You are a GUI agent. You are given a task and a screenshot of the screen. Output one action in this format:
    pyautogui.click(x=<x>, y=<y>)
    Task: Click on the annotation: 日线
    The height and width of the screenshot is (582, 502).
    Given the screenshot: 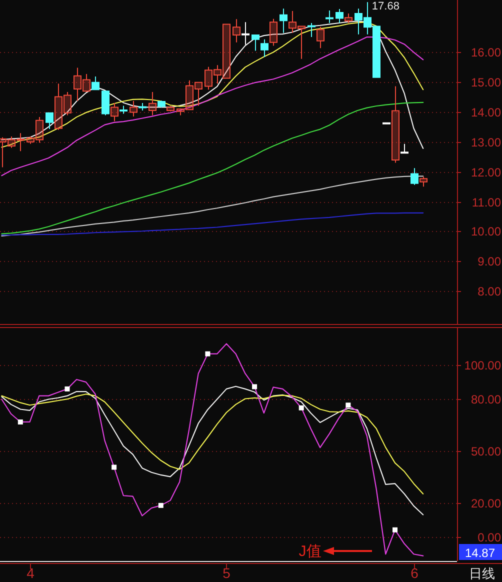 What is the action you would take?
    pyautogui.click(x=482, y=573)
    